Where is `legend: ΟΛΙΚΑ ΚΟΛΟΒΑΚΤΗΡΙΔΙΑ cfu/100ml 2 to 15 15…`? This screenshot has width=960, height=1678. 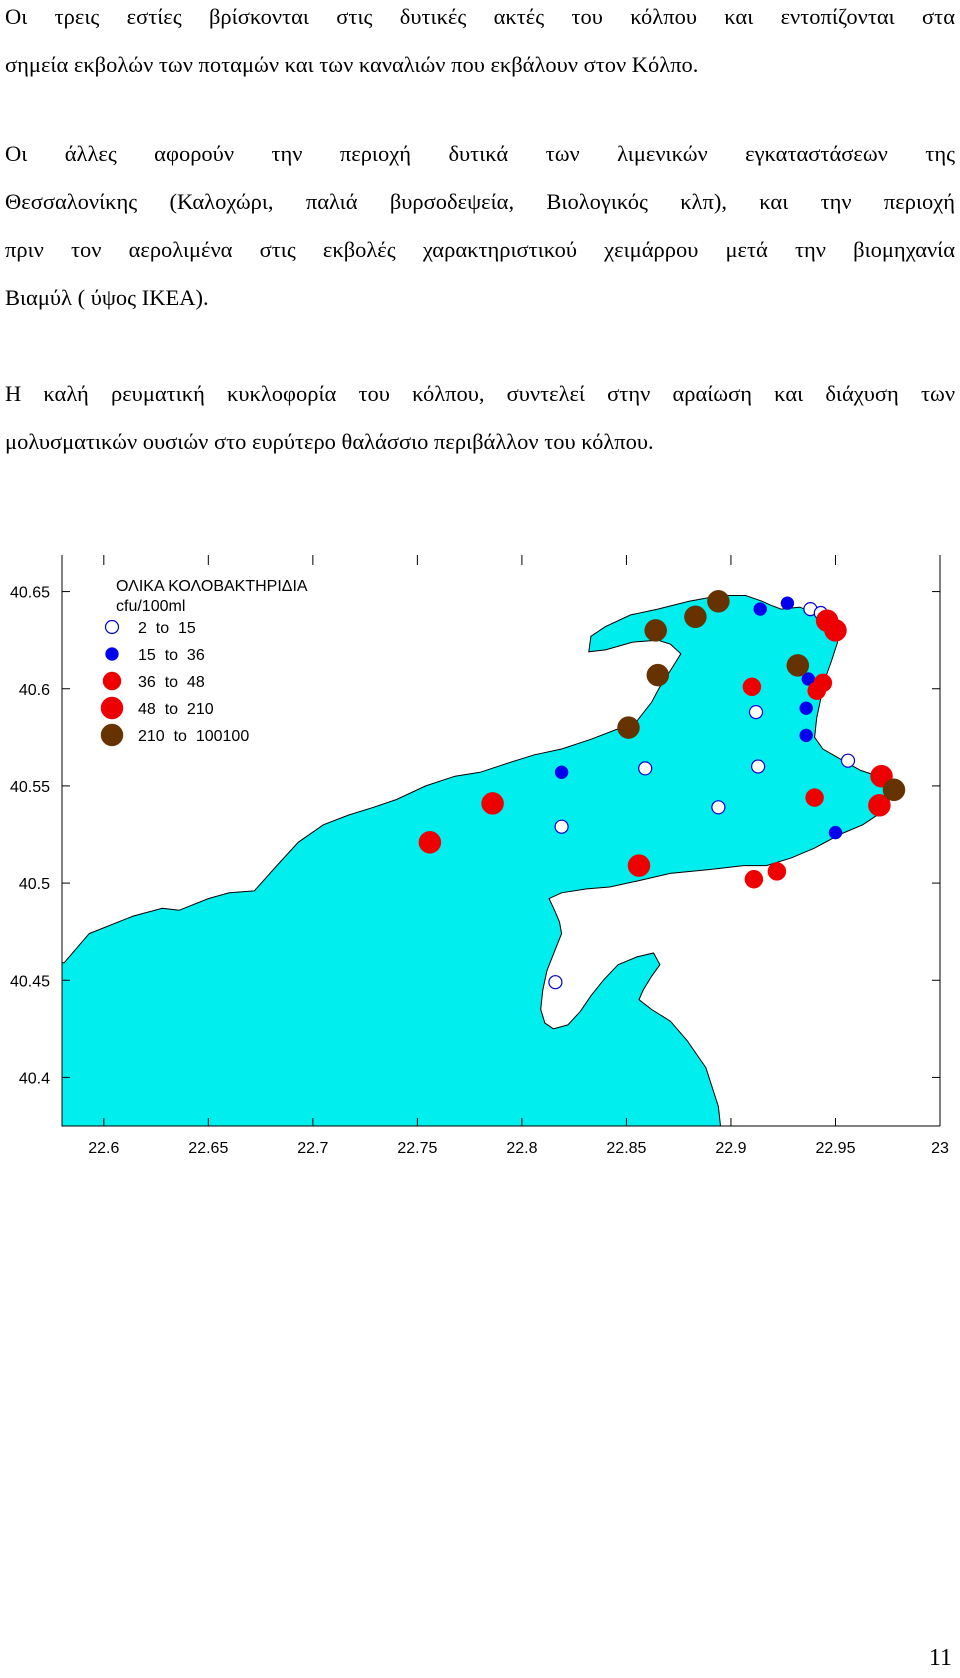 legend: ΟΛΙΚΑ ΚΟΛΟΒΑΚΤΗΡΙΔΙΑ cfu/100ml 2 to 15 15… is located at coordinates (204, 662).